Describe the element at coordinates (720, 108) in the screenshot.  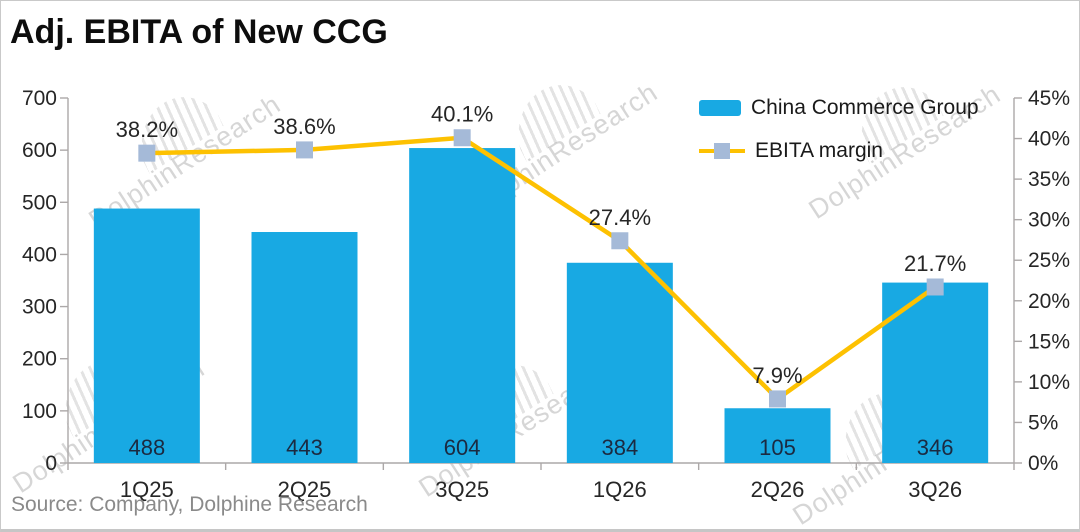
I see `bar-swatch-icon` at that location.